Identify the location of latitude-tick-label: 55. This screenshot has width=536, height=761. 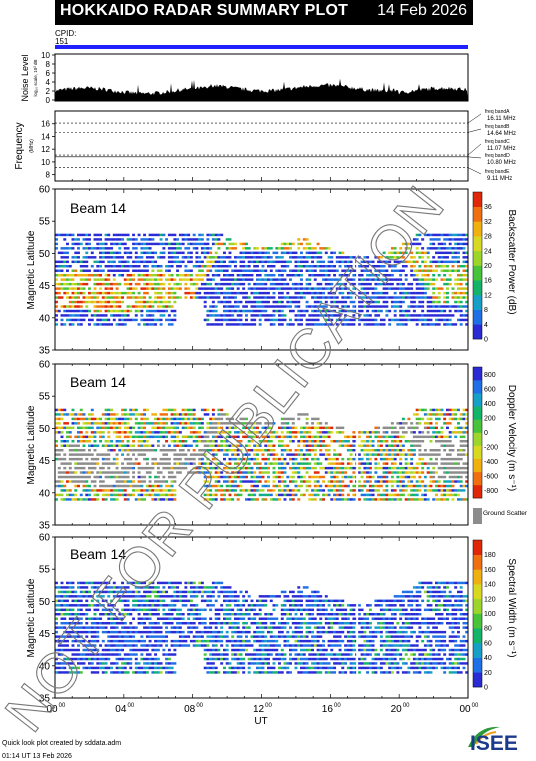
(45, 222).